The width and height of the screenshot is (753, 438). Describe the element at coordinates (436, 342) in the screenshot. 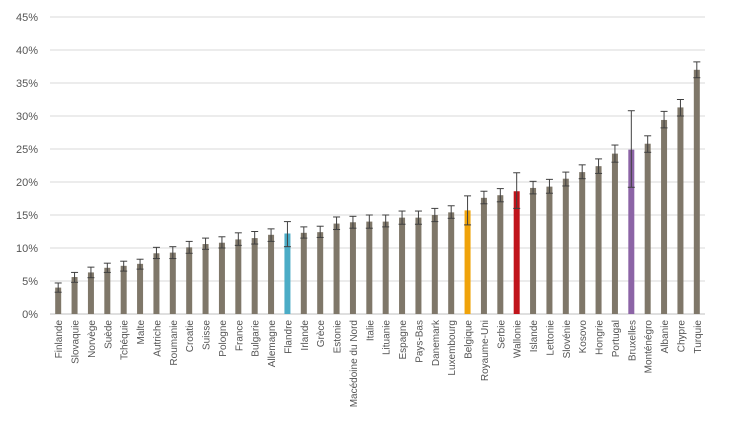

I see `x-category-label: Danemark` at that location.